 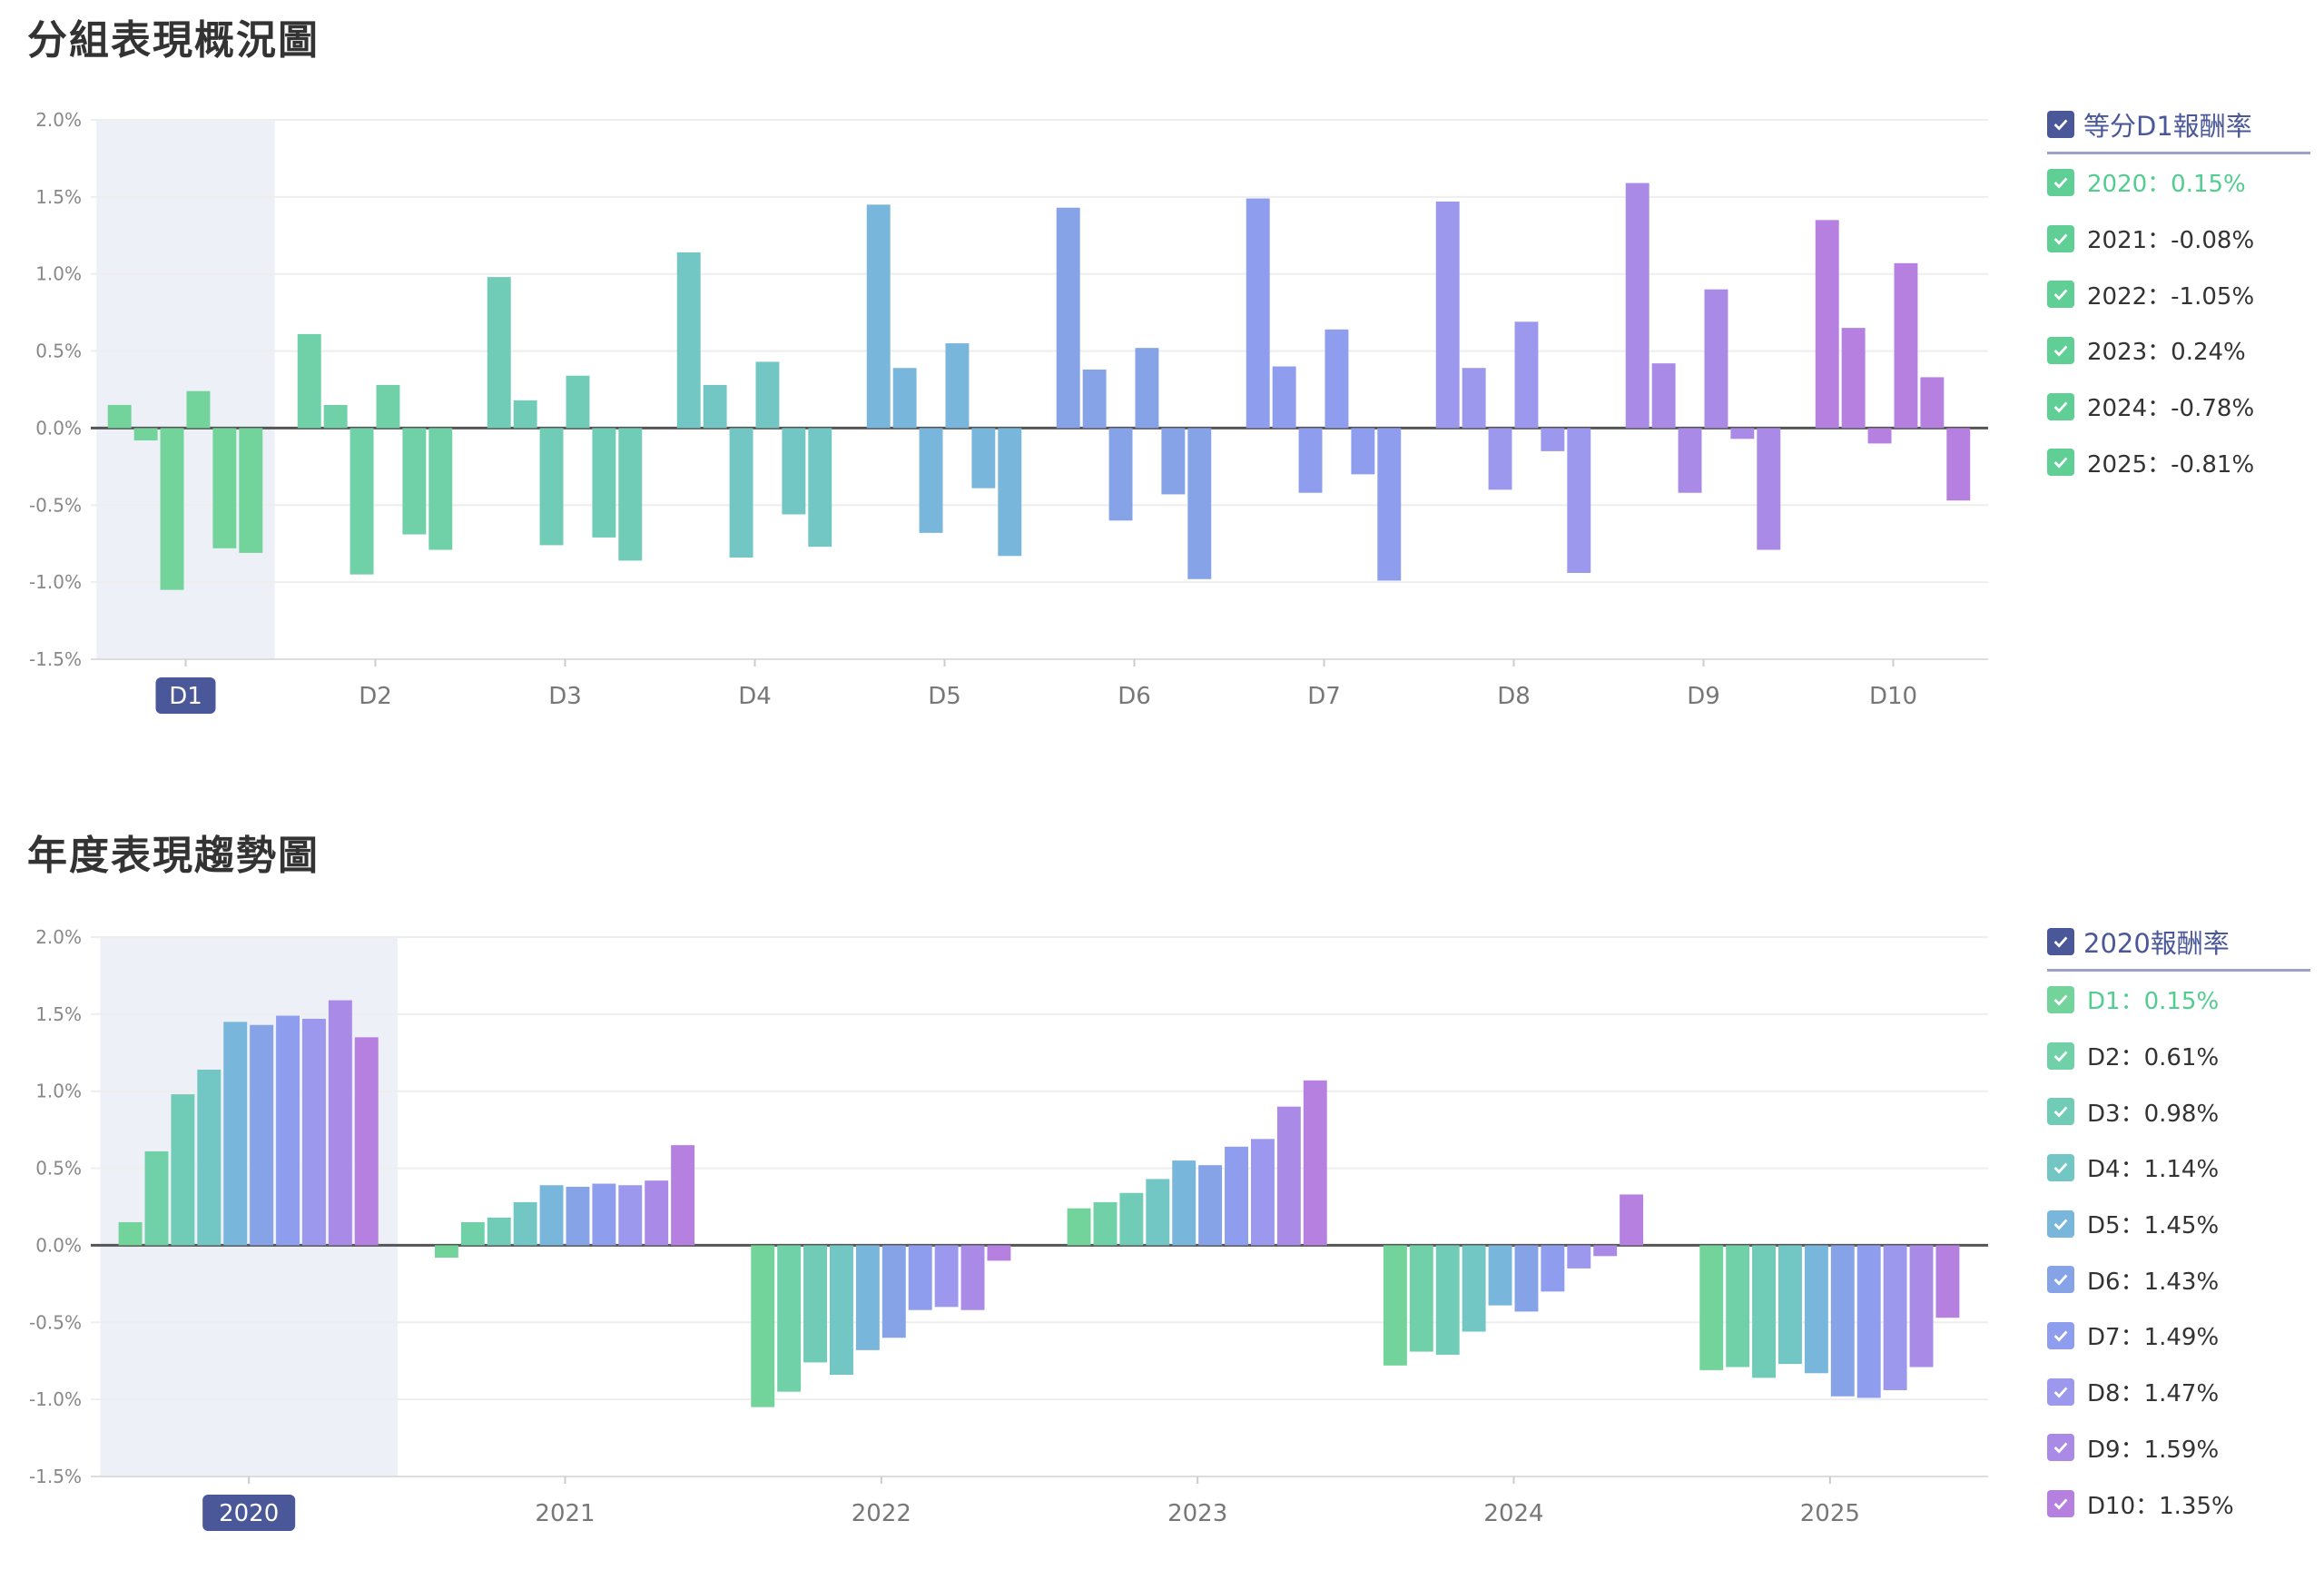 What do you see at coordinates (820, 488) in the screenshot?
I see `bar-D4-2025` at bounding box center [820, 488].